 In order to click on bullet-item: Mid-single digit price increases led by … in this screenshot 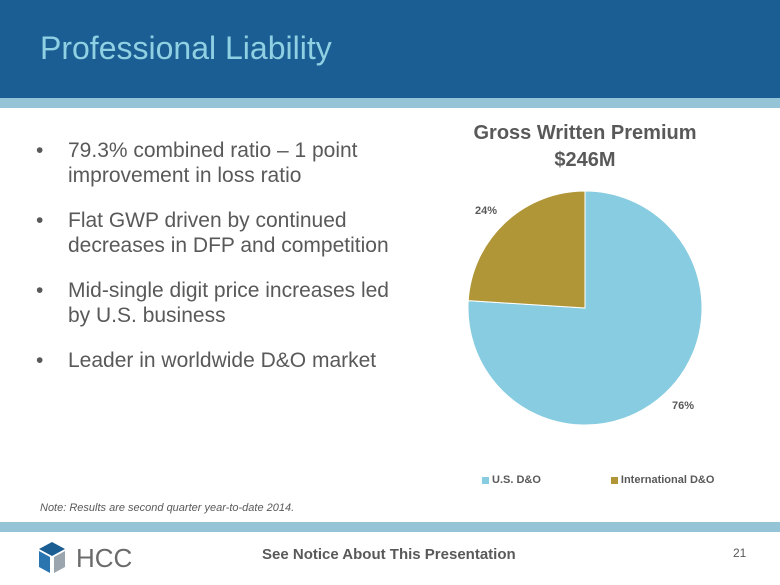, I will do `click(216, 303)`.